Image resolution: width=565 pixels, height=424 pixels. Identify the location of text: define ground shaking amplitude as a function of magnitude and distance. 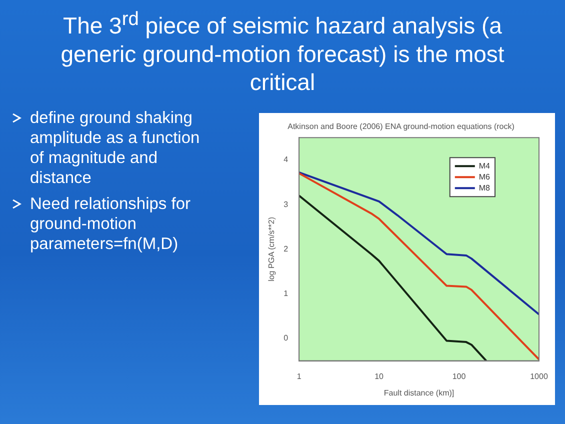
(115, 148).